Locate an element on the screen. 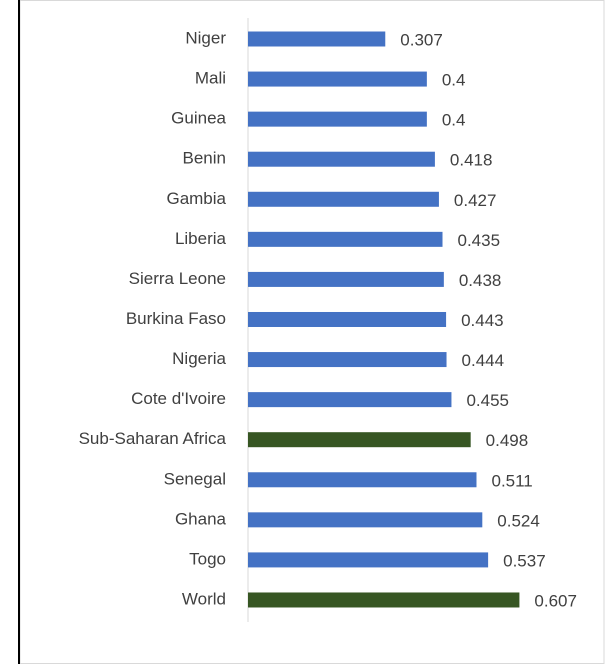  y-tick-label: Burkina Faso is located at coordinates (176, 318).